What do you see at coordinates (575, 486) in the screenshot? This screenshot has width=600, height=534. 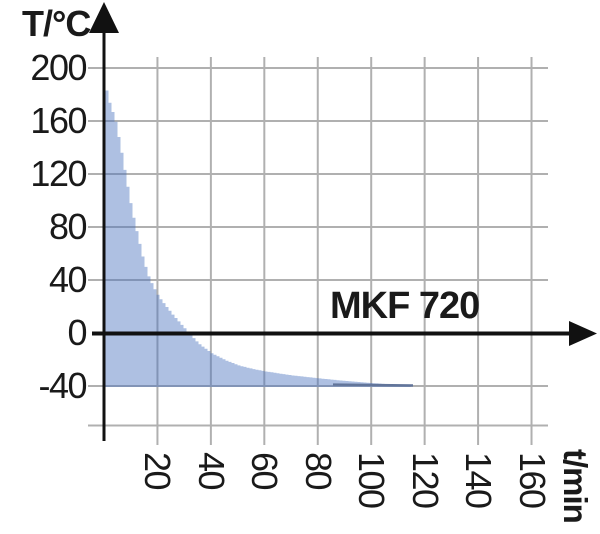 I see `x-axis-label: t/min` at bounding box center [575, 486].